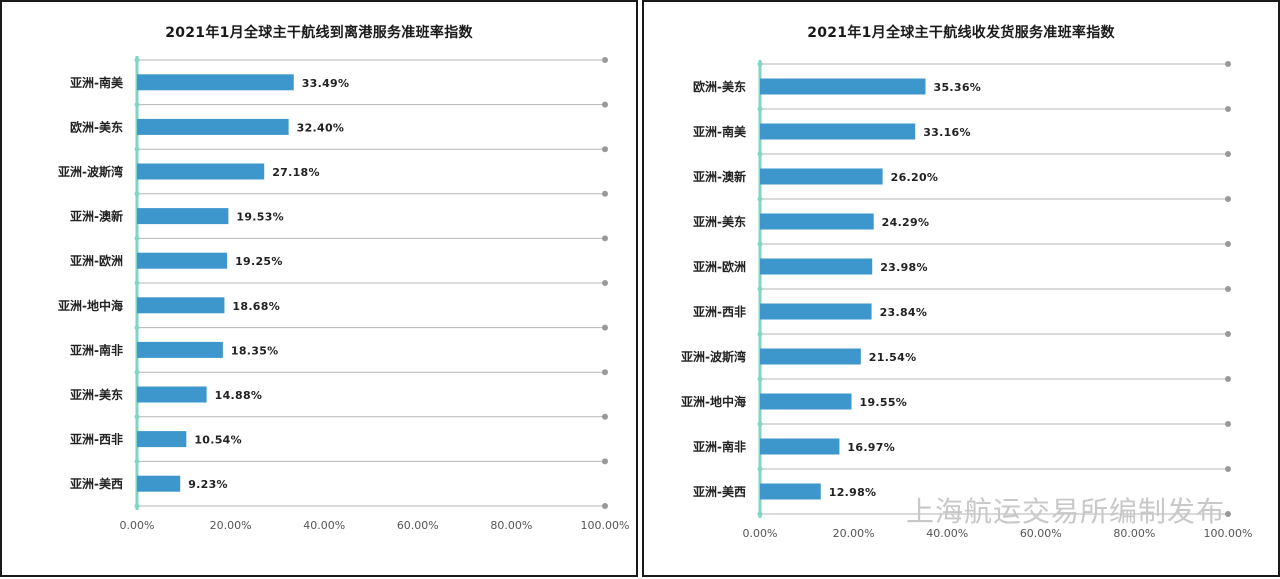  Describe the element at coordinates (256, 306) in the screenshot. I see `data-label: 18.68%` at that location.